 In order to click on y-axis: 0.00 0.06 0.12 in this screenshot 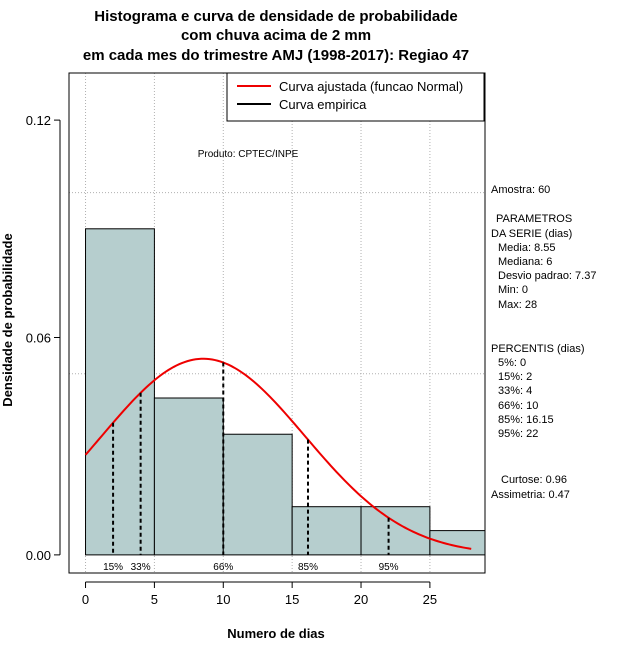, I will do `click(43, 338)`.